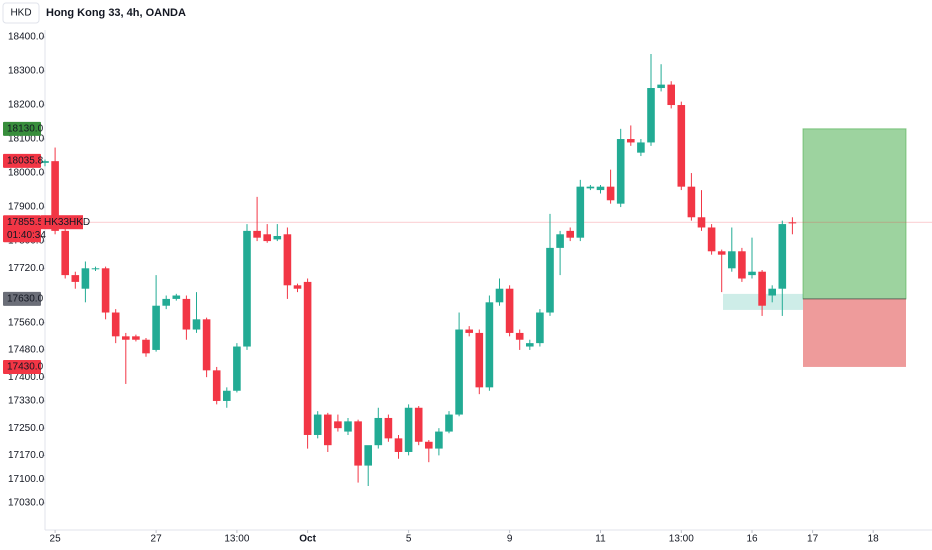  Describe the element at coordinates (874, 539) in the screenshot. I see `x-tick-label: 18` at that location.